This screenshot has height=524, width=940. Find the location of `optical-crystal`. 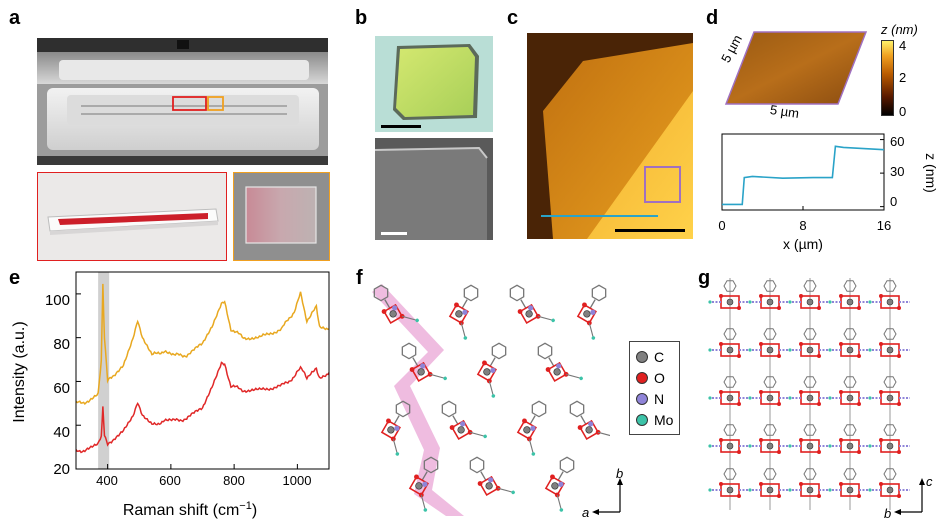

optical-crystal is located at coordinates (434, 84).